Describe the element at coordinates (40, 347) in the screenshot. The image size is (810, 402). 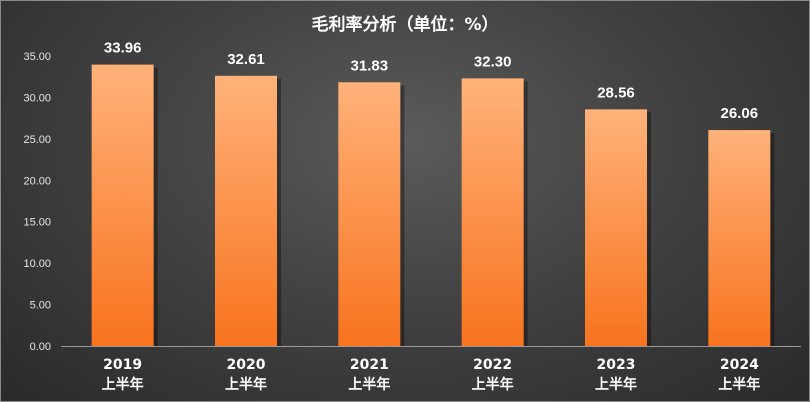
I see `y-tick-label: 0.00` at that location.